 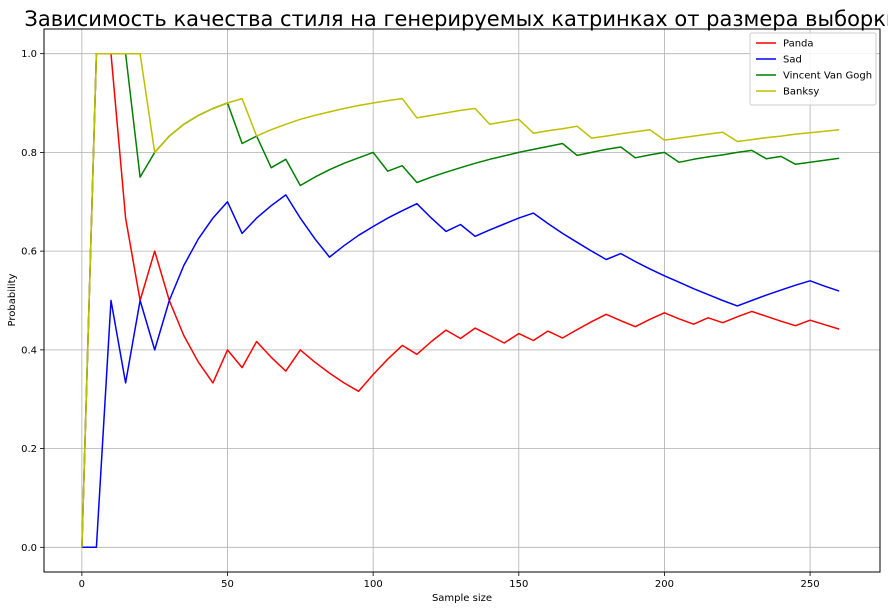 What do you see at coordinates (373, 584) in the screenshot?
I see `x-tick-label: 100` at bounding box center [373, 584].